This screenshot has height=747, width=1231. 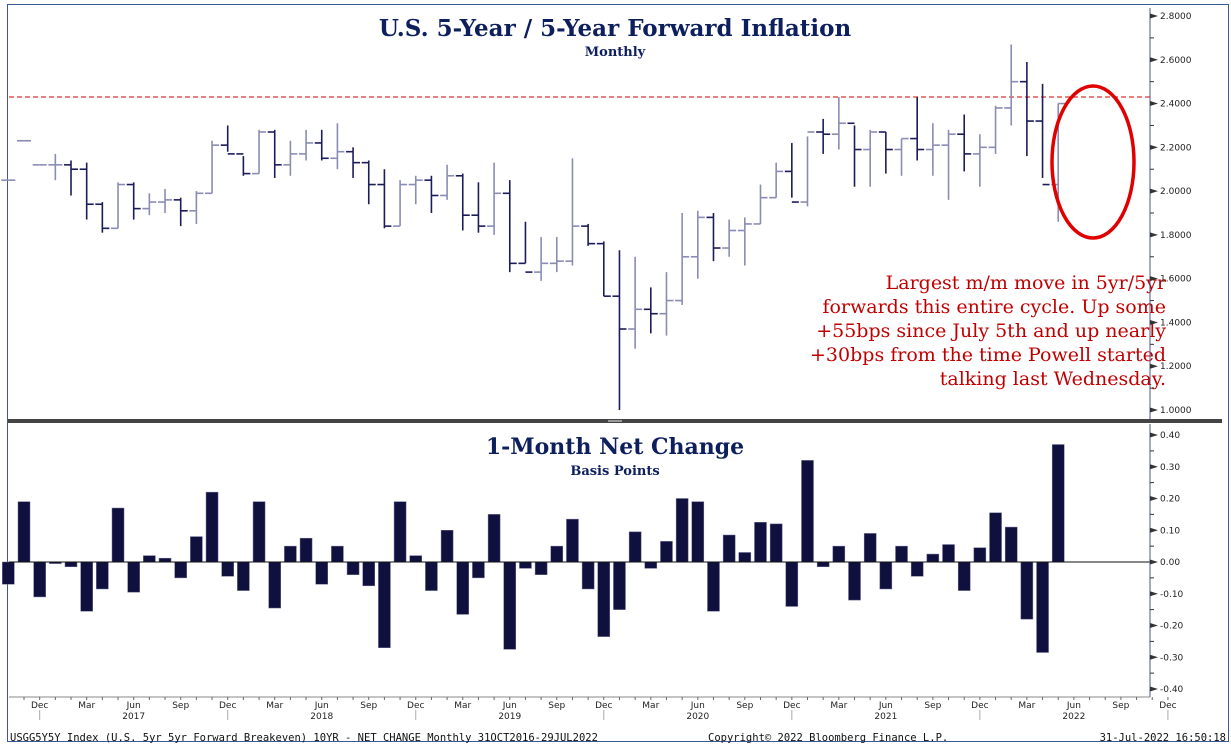 What do you see at coordinates (991, 331) in the screenshot?
I see `annotation-line: +55bps since July 5th and up nearly` at bounding box center [991, 331].